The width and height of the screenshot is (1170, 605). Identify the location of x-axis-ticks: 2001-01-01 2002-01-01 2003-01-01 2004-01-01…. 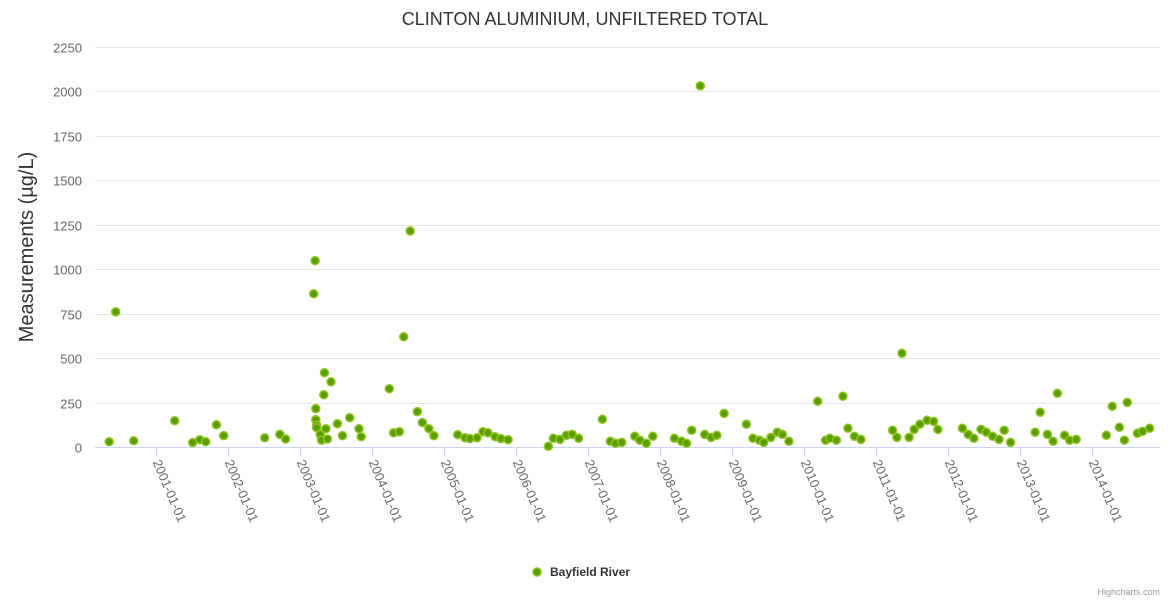
(638, 485).